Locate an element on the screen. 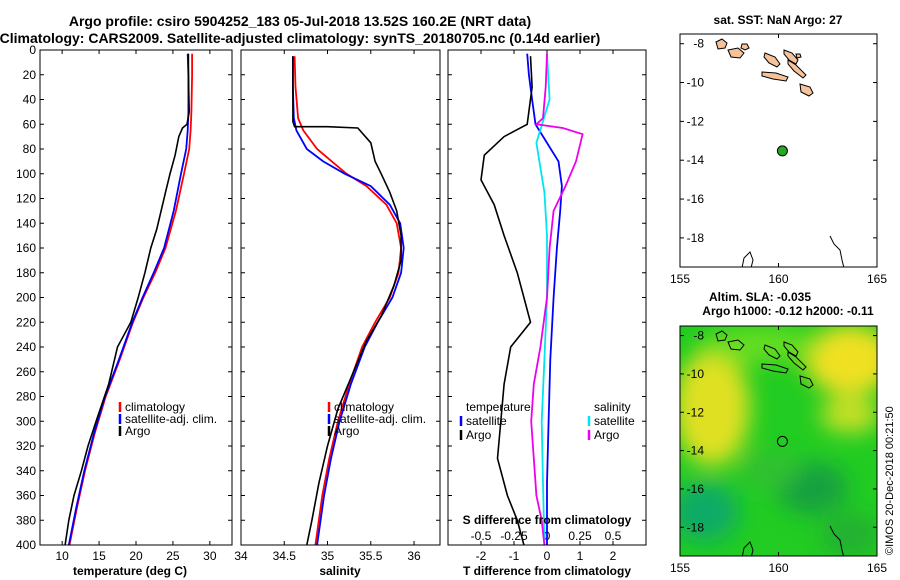 Image resolution: width=900 pixels, height=580 pixels. legend-s-argo: Argo is located at coordinates (607, 435).